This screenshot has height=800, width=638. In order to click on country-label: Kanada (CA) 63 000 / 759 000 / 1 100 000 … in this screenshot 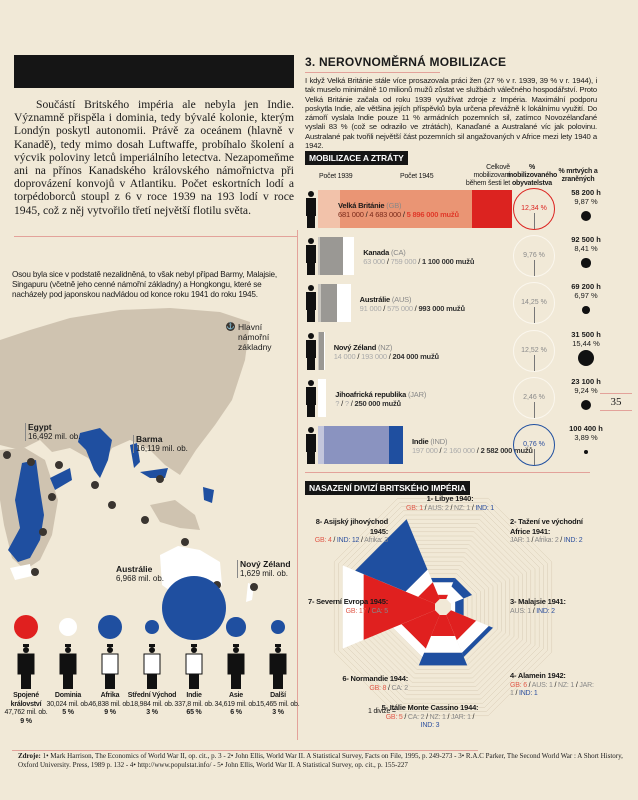, I will do `click(419, 257)`.